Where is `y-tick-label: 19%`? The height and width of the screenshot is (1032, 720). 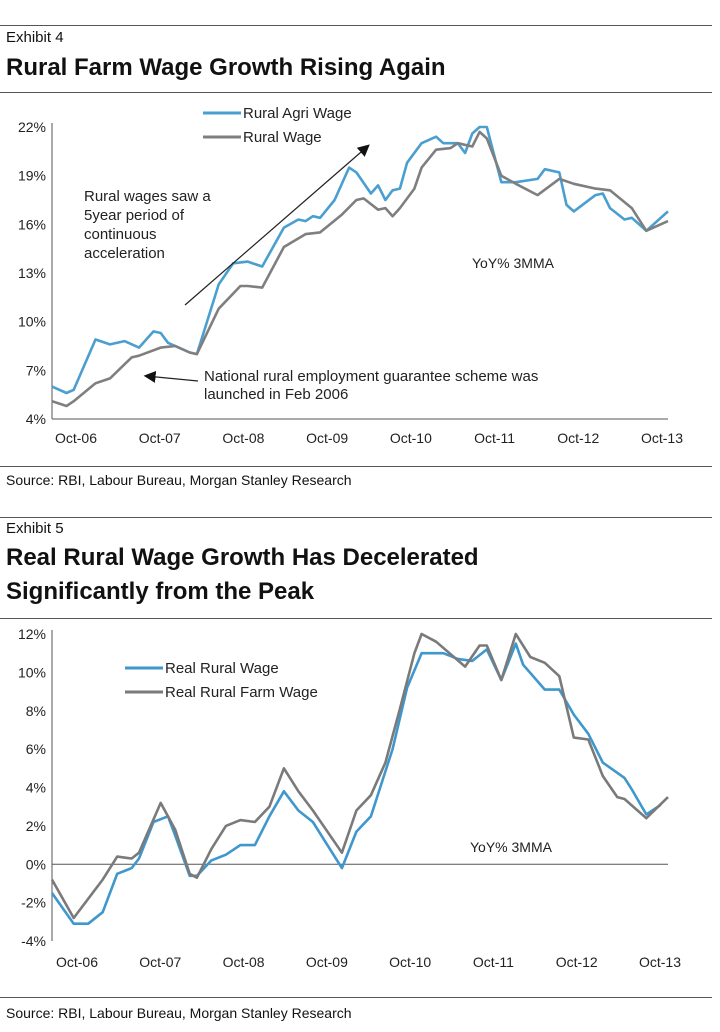 y-tick-label: 19% is located at coordinates (32, 176).